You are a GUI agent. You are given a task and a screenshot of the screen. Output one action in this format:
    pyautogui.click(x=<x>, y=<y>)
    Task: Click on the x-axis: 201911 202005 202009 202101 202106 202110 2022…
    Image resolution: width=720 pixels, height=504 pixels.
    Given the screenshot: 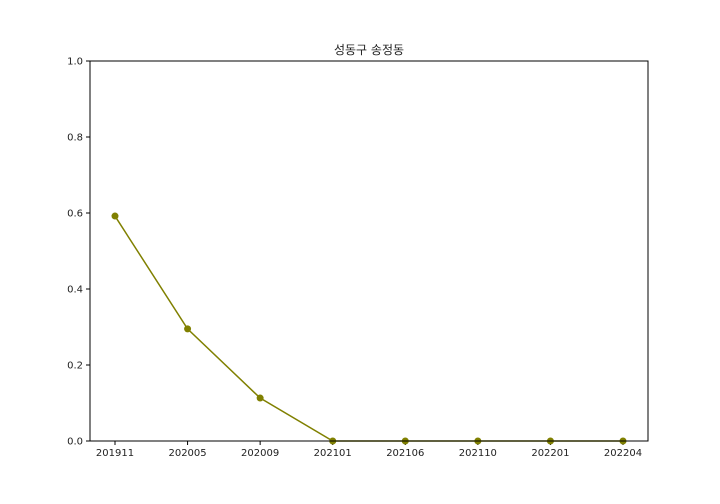 What is the action you would take?
    pyautogui.click(x=369, y=450)
    